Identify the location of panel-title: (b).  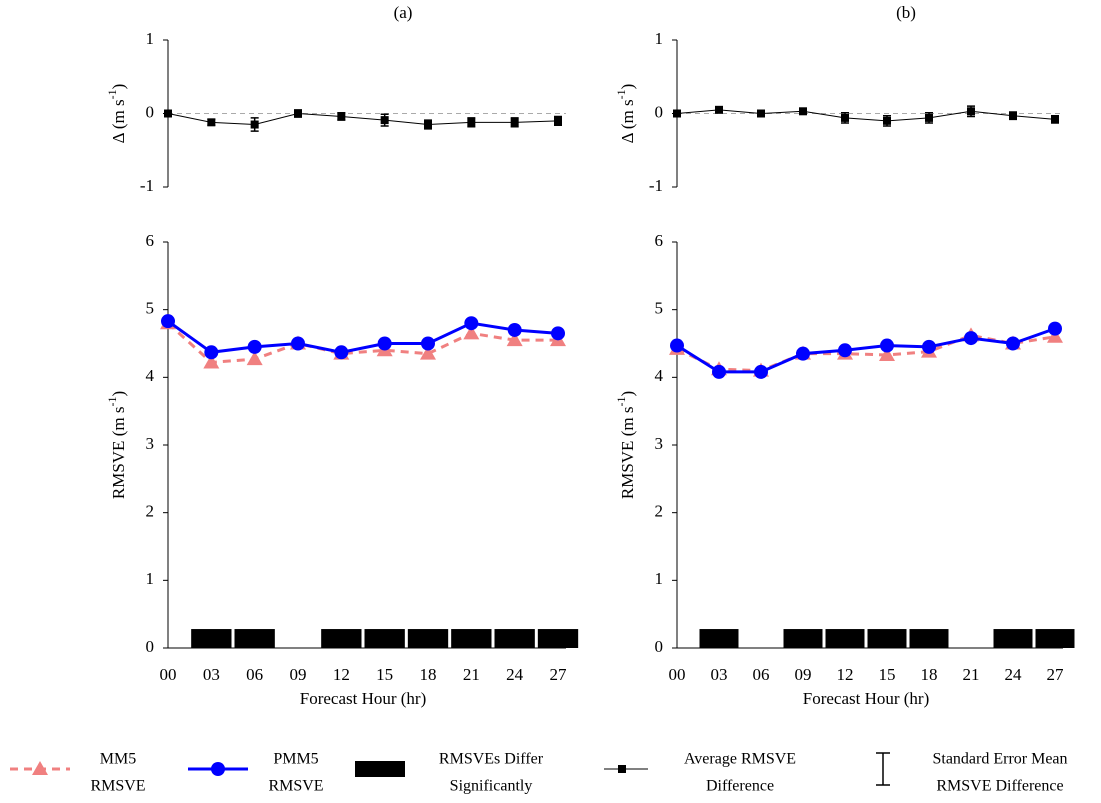
(906, 12).